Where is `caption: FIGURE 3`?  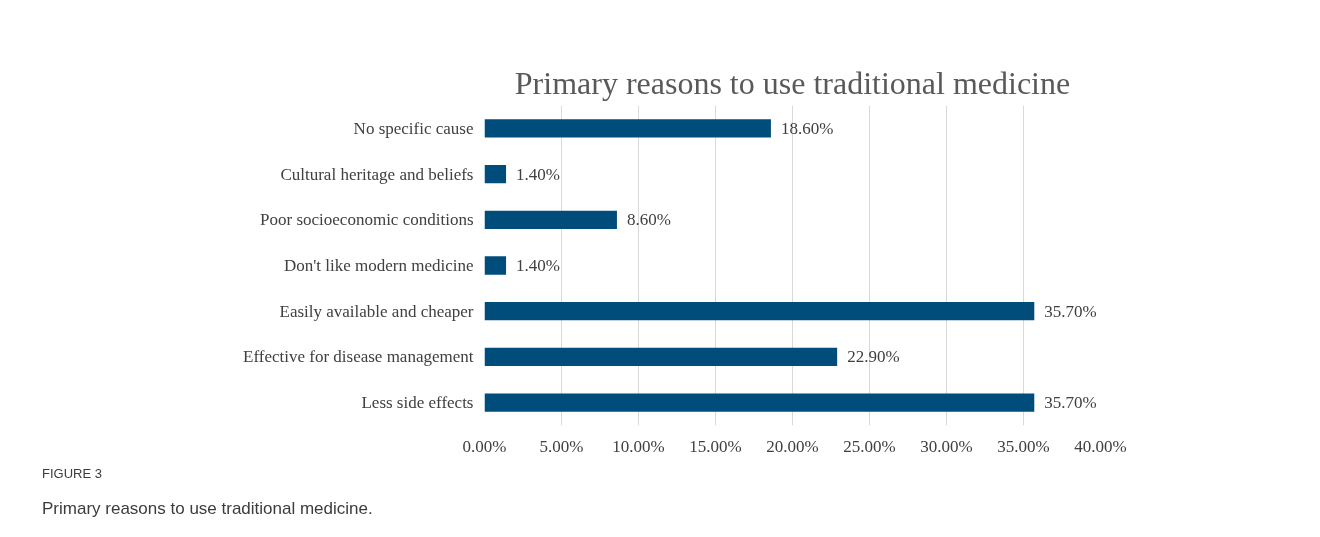
caption: FIGURE 3 is located at coordinates (72, 474).